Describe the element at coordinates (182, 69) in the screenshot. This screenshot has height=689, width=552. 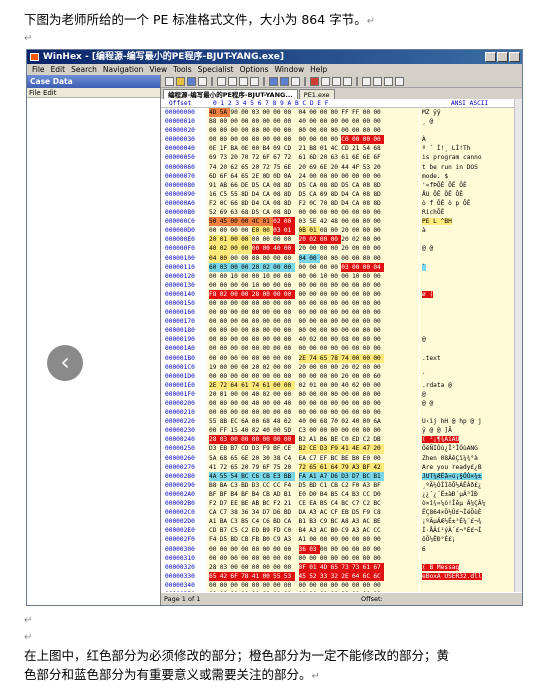
I see `menu-tools: Tools` at that location.